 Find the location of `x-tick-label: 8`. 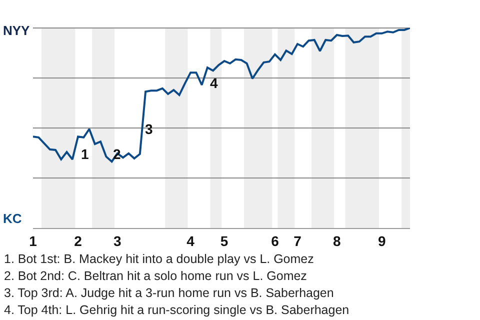

x-tick-label: 8 is located at coordinates (336, 240).